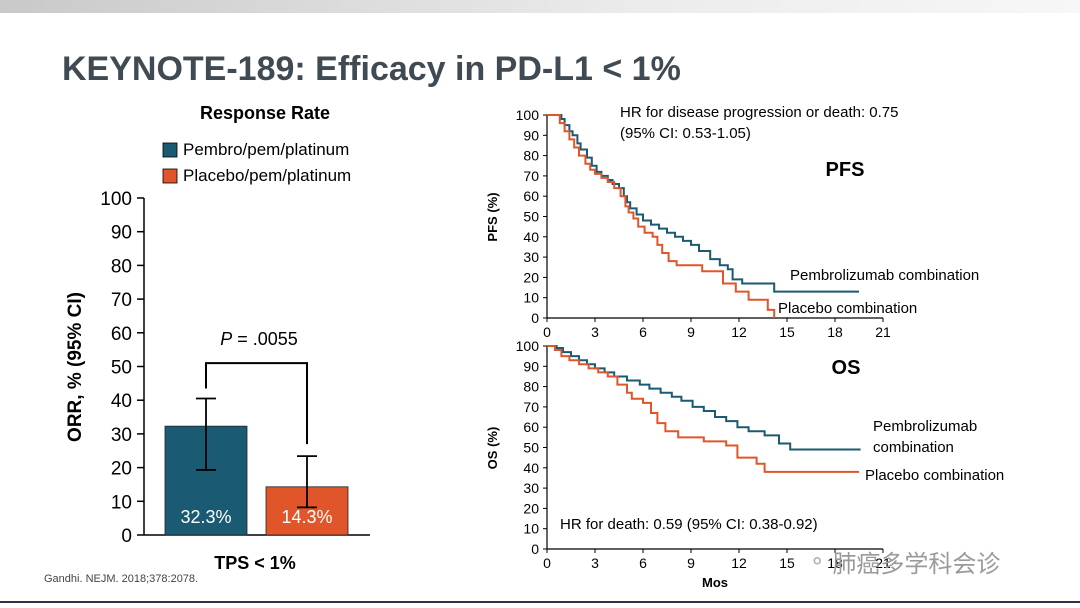 The image size is (1080, 608). What do you see at coordinates (531, 196) in the screenshot?
I see `pfs-y-tick-label: 60` at bounding box center [531, 196].